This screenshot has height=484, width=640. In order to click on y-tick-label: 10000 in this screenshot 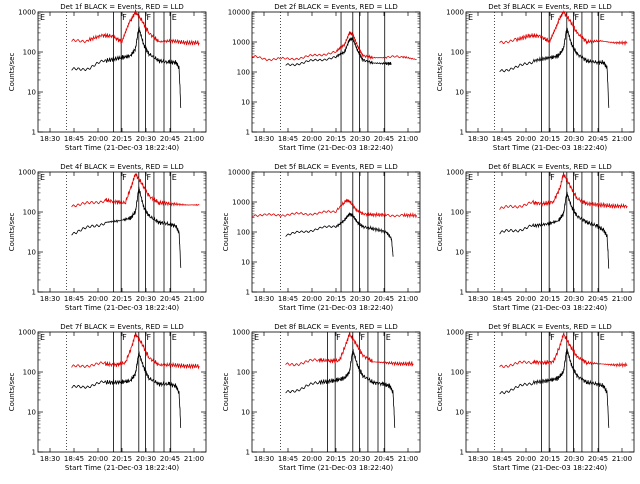, I will do `click(239, 173)`.